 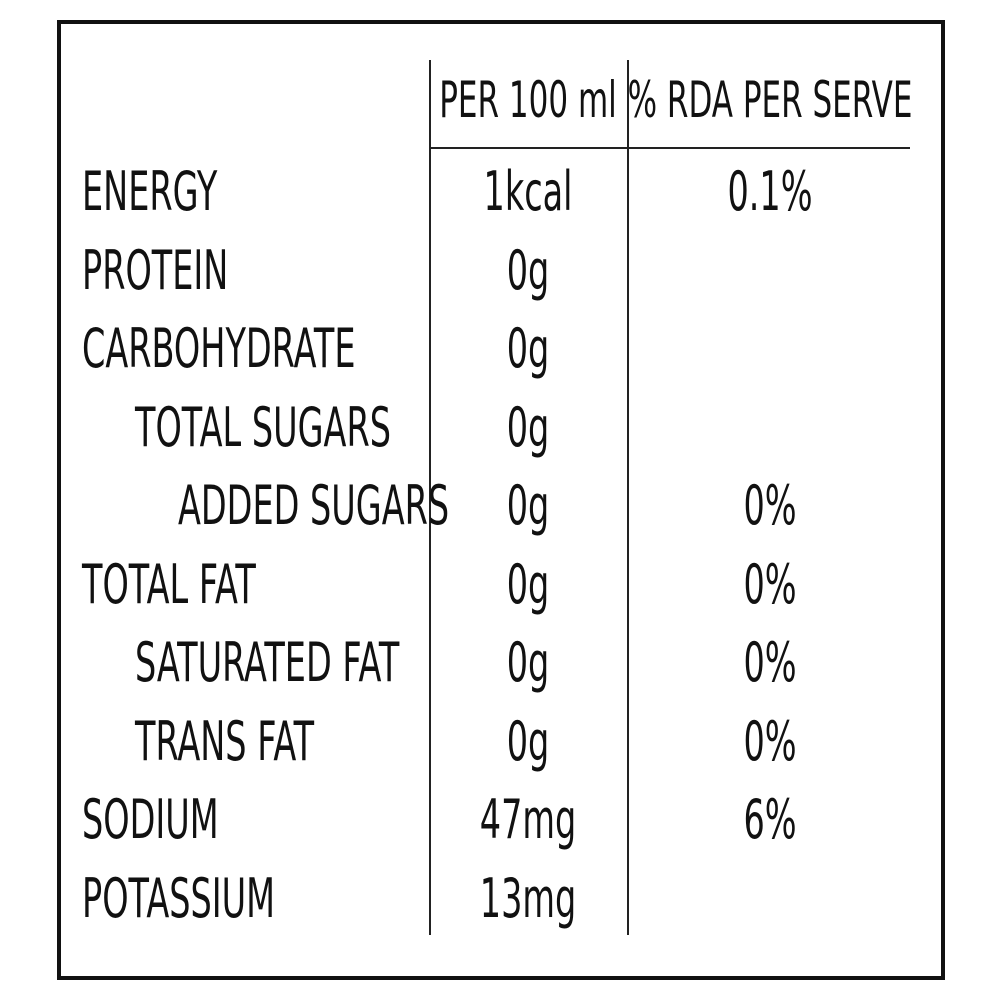 I want to click on rda-value: 0.1%, so click(x=769, y=192).